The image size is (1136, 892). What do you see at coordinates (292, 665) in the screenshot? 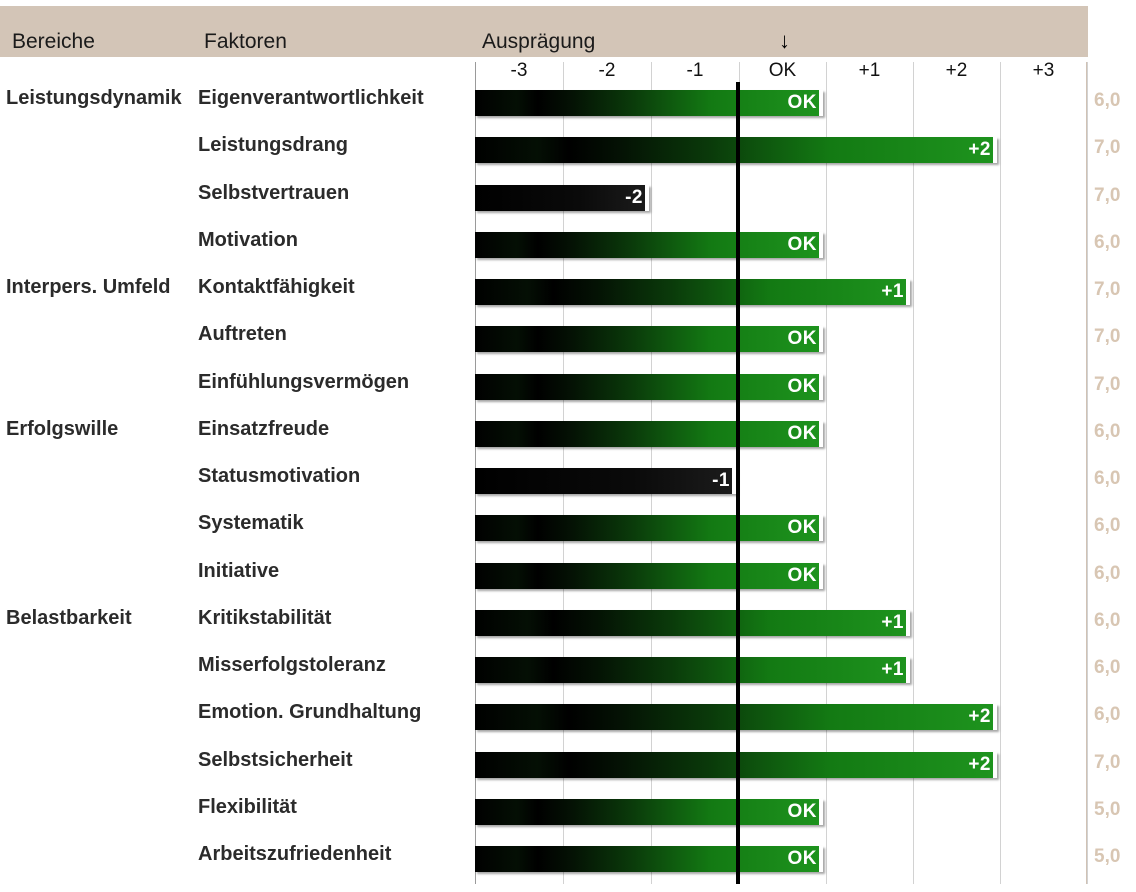
I see `factor-label: Misserfolgstoleranz` at bounding box center [292, 665].